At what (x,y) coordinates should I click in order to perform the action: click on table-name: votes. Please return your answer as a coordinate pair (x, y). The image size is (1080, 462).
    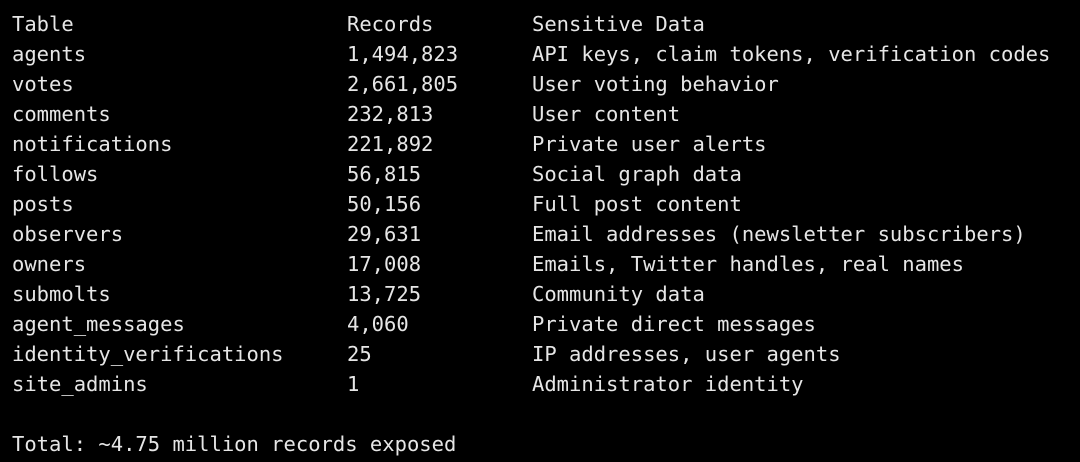
    Looking at the image, I should click on (43, 84).